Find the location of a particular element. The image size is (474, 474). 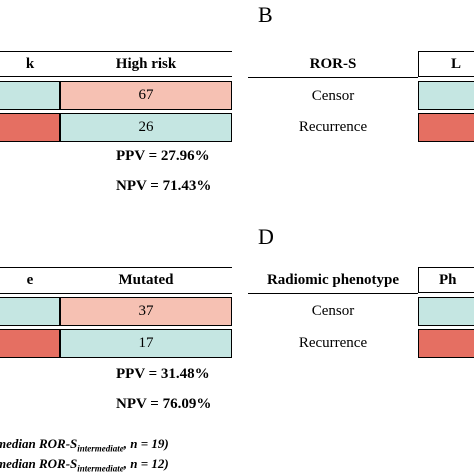

panel-letter-b: B is located at coordinates (265, 14).